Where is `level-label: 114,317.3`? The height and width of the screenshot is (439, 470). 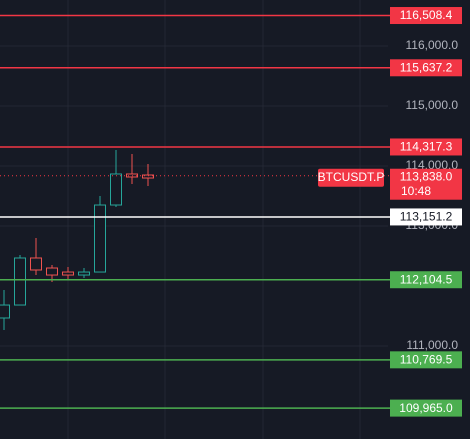
level-label: 114,317.3 is located at coordinates (426, 147).